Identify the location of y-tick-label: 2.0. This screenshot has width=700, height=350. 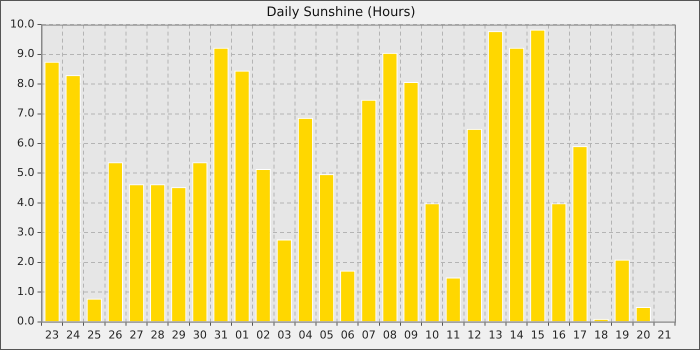
(25, 261).